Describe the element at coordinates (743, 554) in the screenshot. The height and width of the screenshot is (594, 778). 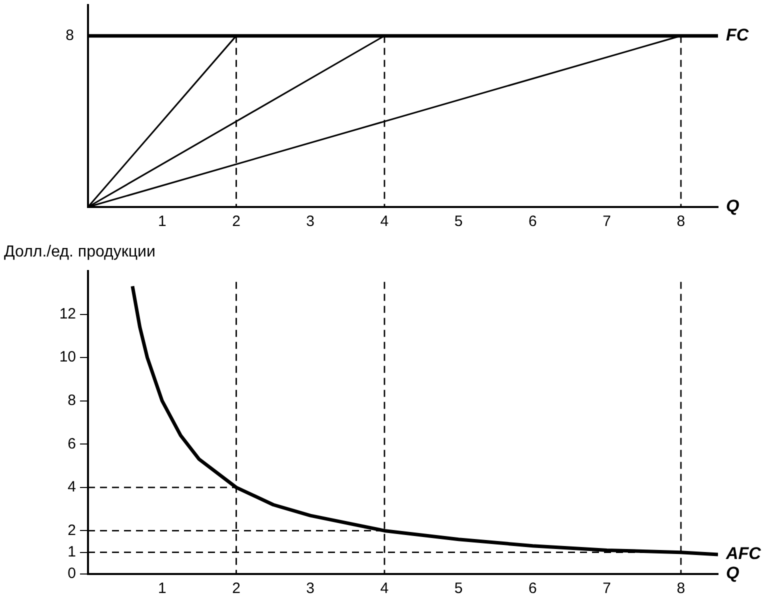
I see `series-label: AFC` at that location.